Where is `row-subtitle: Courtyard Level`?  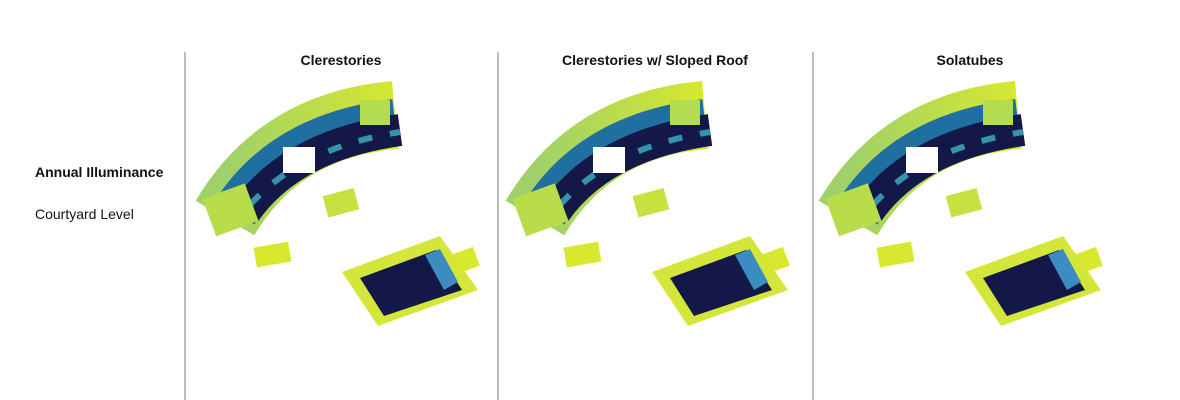 row-subtitle: Courtyard Level is located at coordinates (84, 214).